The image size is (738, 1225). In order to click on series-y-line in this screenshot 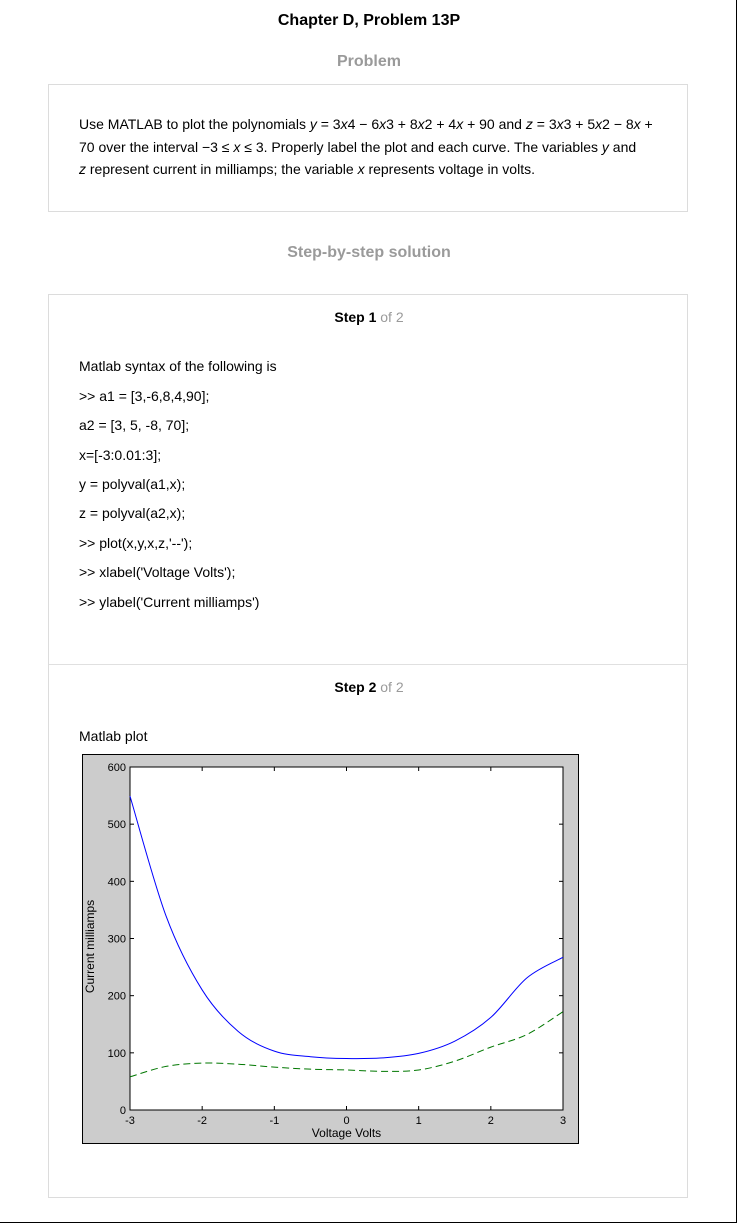, I will do `click(346, 928)`.